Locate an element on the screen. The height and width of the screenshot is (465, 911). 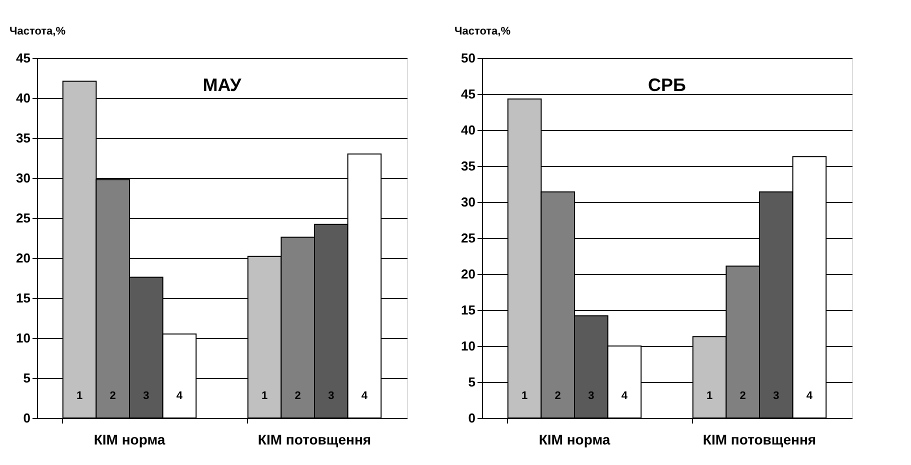
text: СРБ is located at coordinates (667, 85).